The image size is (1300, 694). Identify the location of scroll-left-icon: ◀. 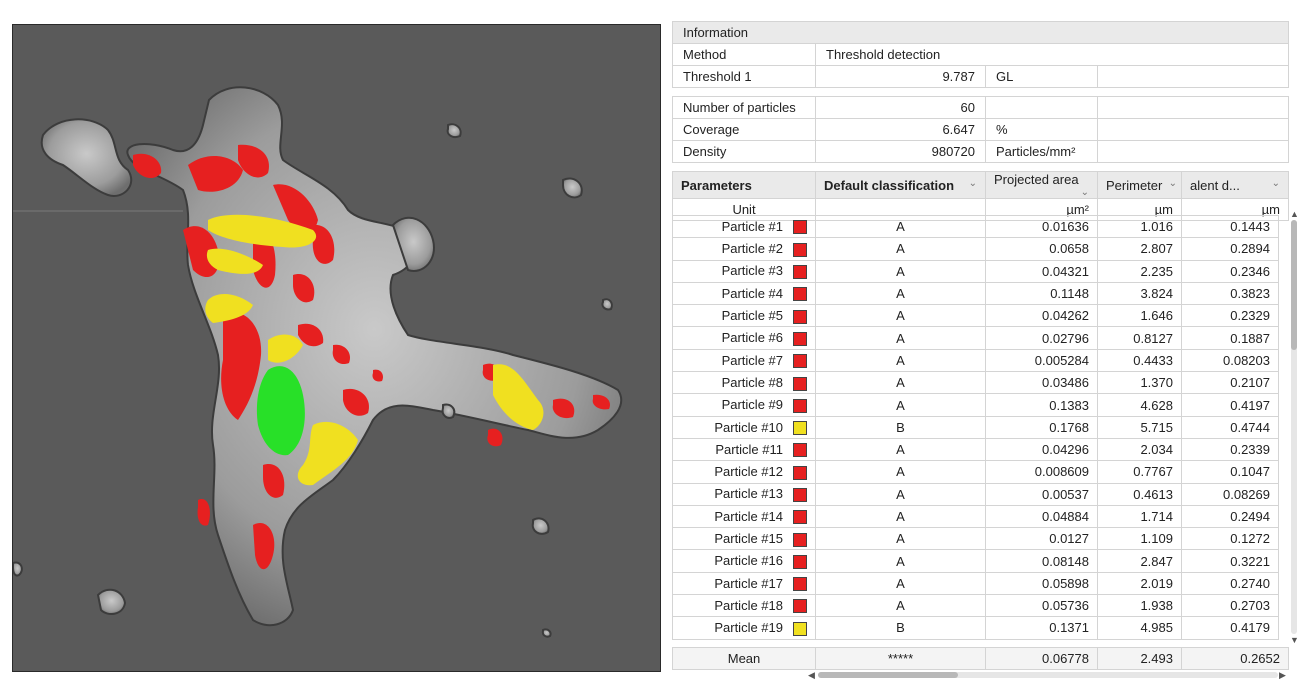
(811, 675).